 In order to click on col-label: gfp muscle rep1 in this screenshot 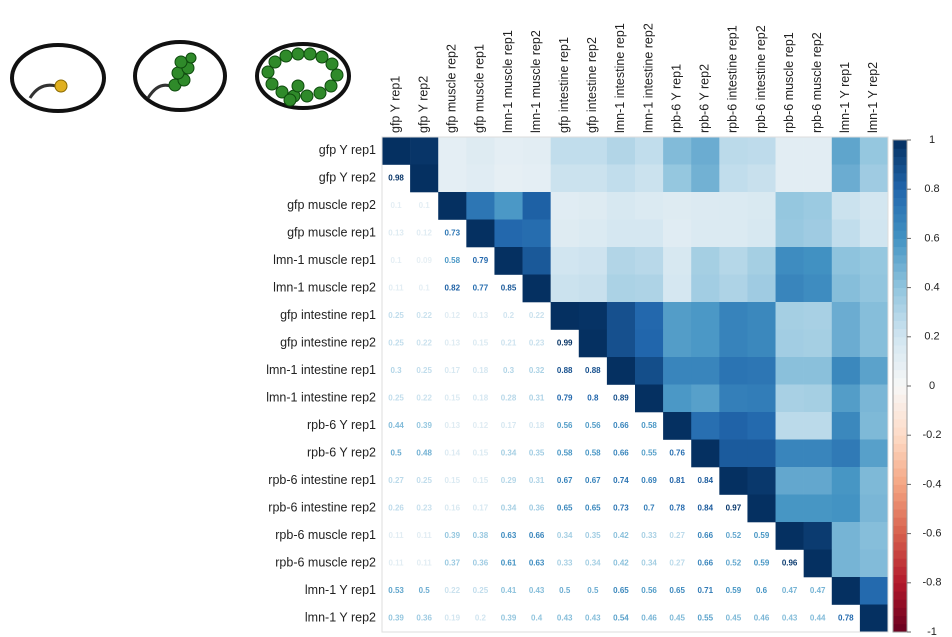, I will do `click(480, 88)`.